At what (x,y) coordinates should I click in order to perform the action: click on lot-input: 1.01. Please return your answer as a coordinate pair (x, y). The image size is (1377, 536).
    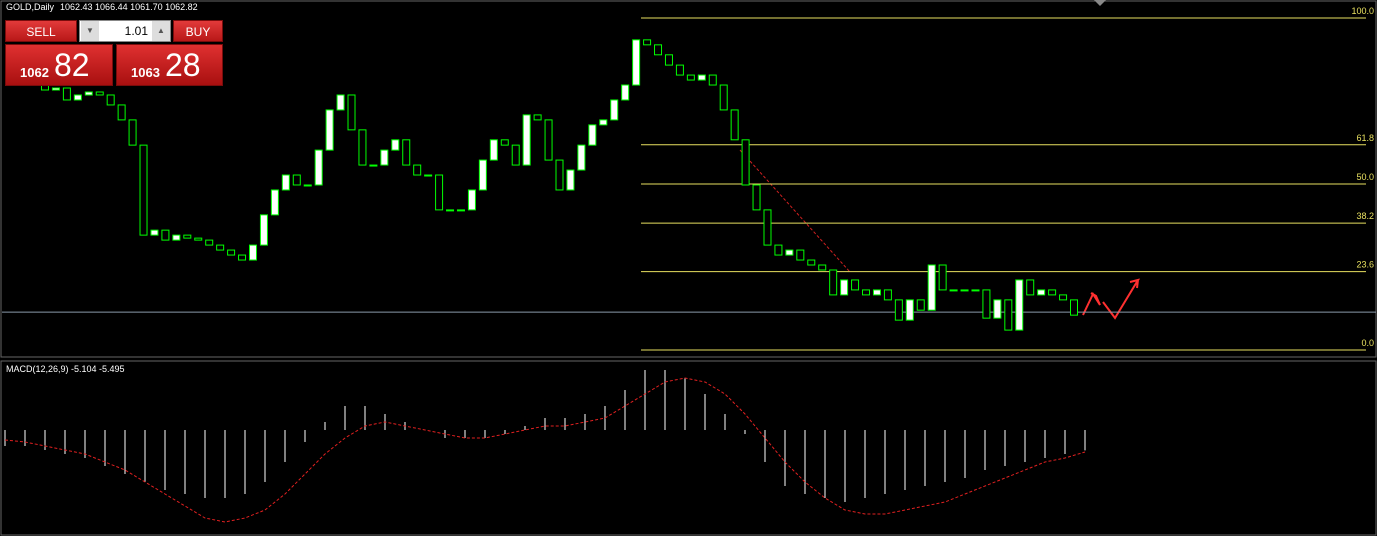
    Looking at the image, I should click on (125, 31).